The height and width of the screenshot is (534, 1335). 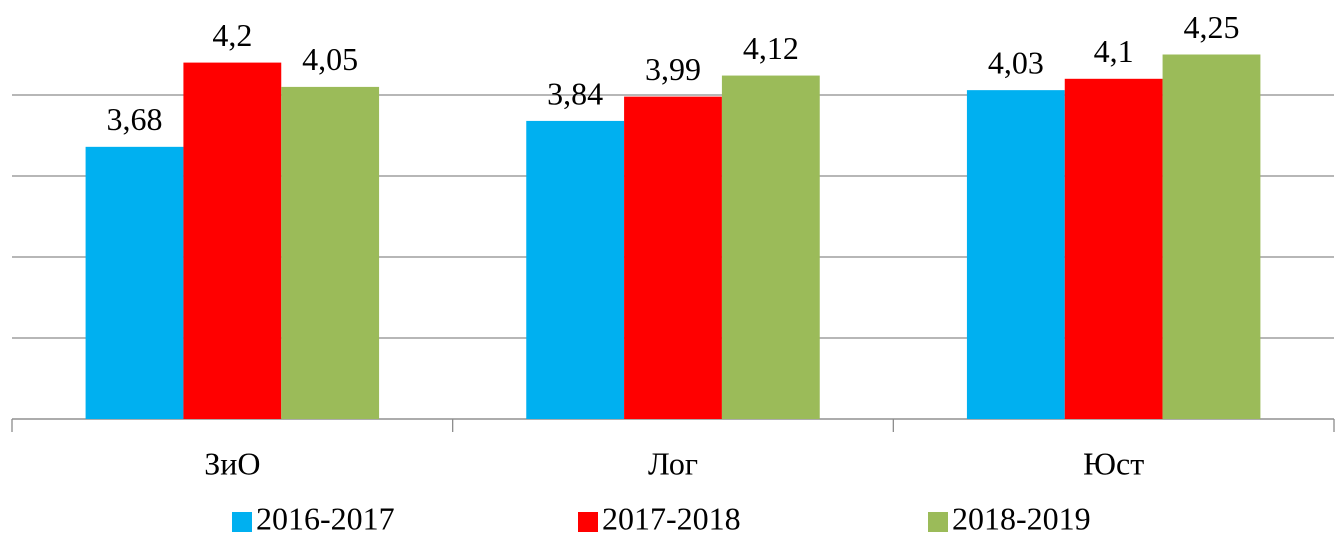 What do you see at coordinates (671, 517) in the screenshot?
I see `legend-label: 2017-2018` at bounding box center [671, 517].